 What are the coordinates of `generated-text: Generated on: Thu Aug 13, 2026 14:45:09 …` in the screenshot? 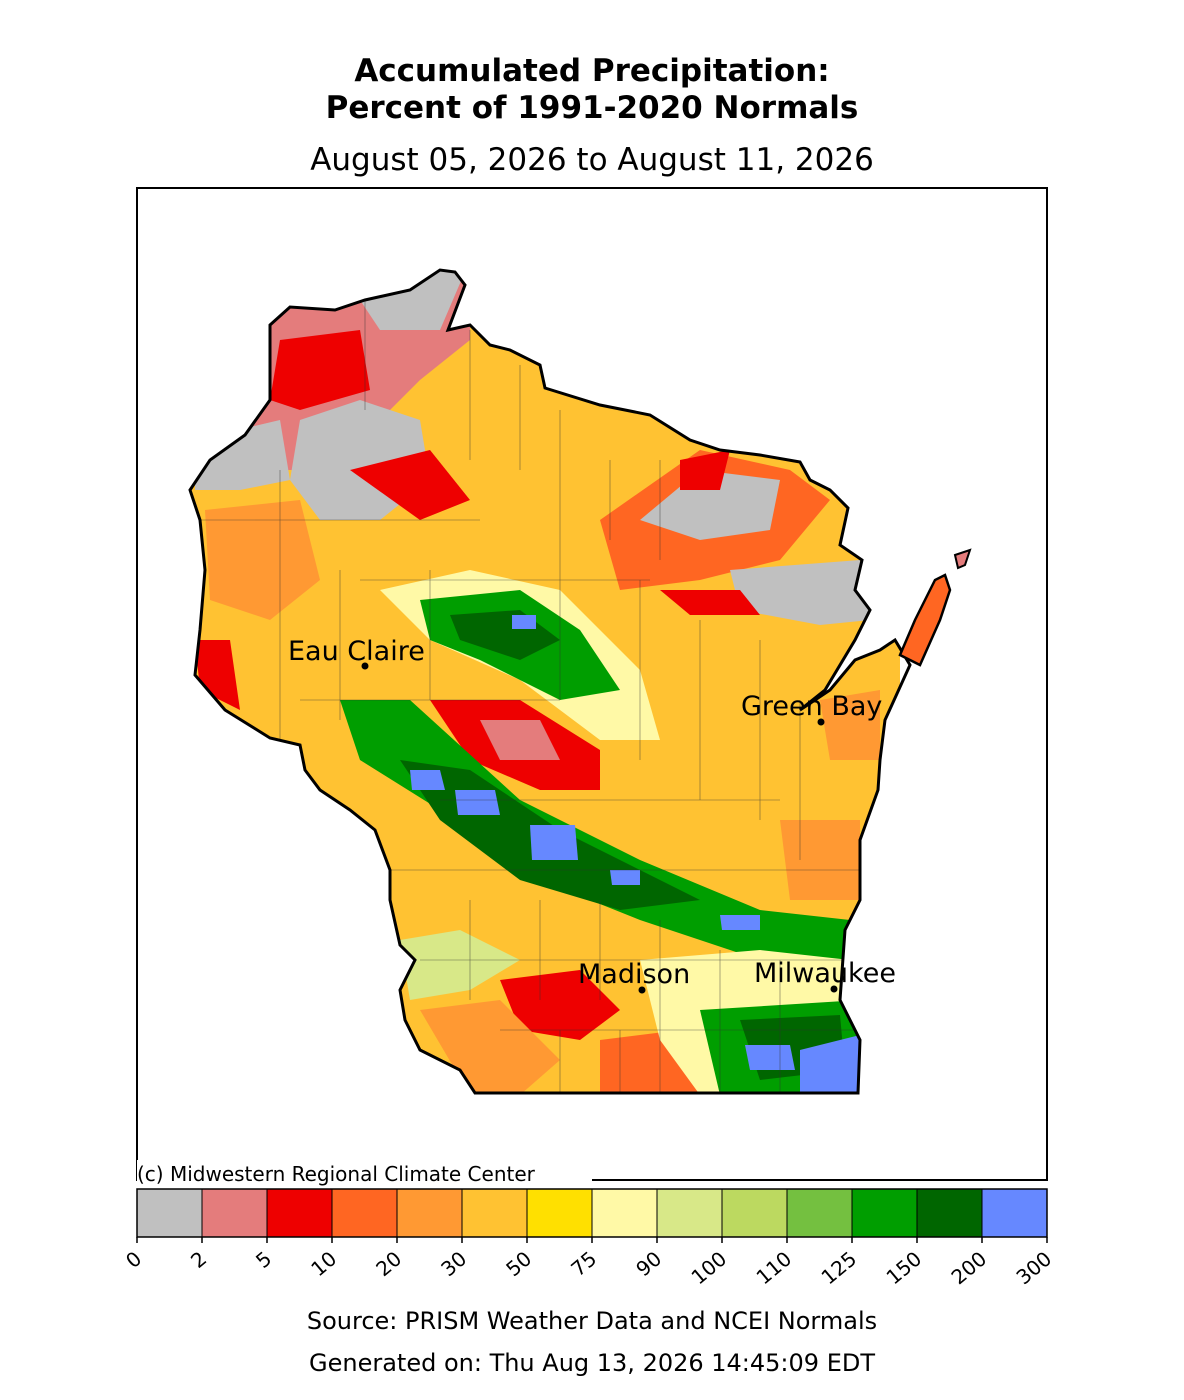 It's located at (592, 1363).